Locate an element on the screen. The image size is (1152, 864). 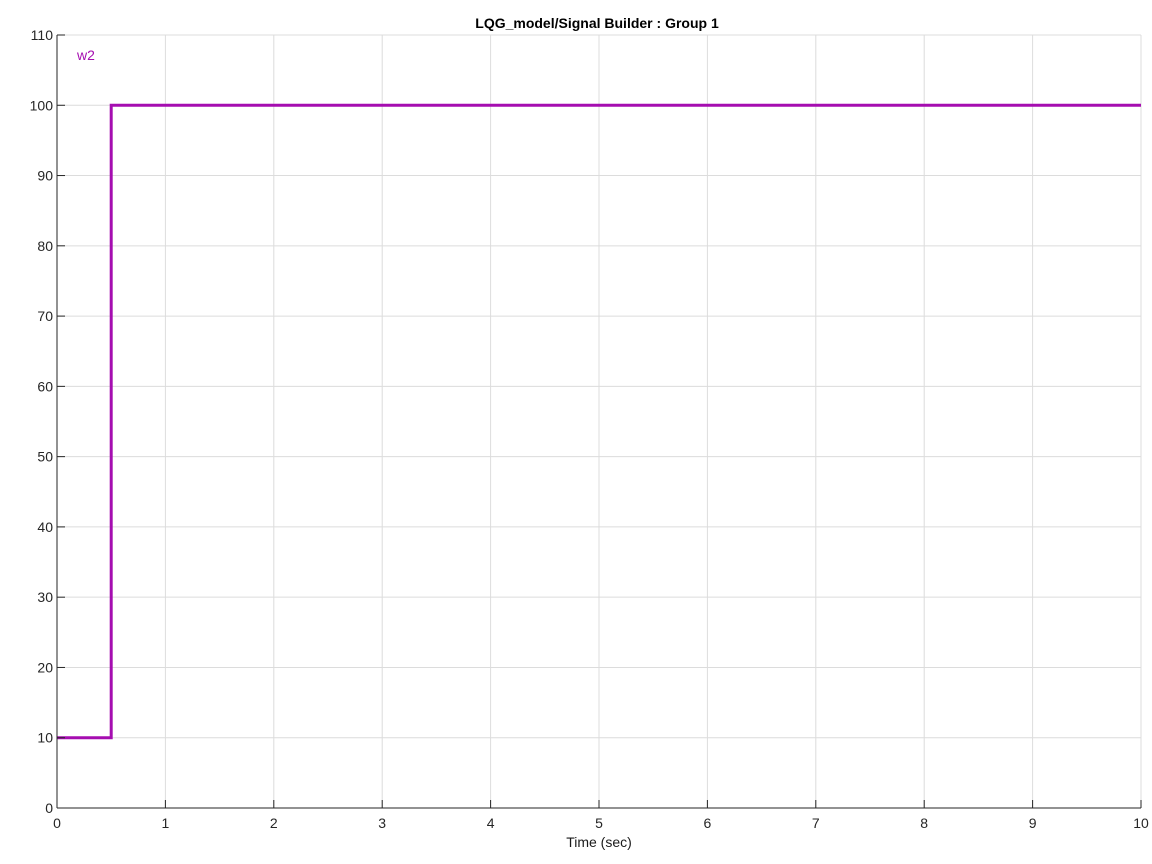
x-tick-label-7: 7 is located at coordinates (816, 823).